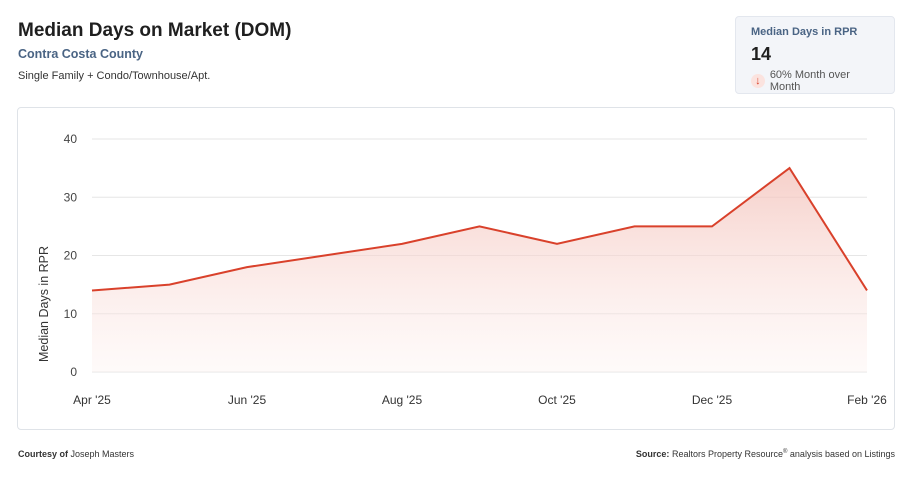 The image size is (912, 479). I want to click on y-tick-label: 40, so click(71, 139).